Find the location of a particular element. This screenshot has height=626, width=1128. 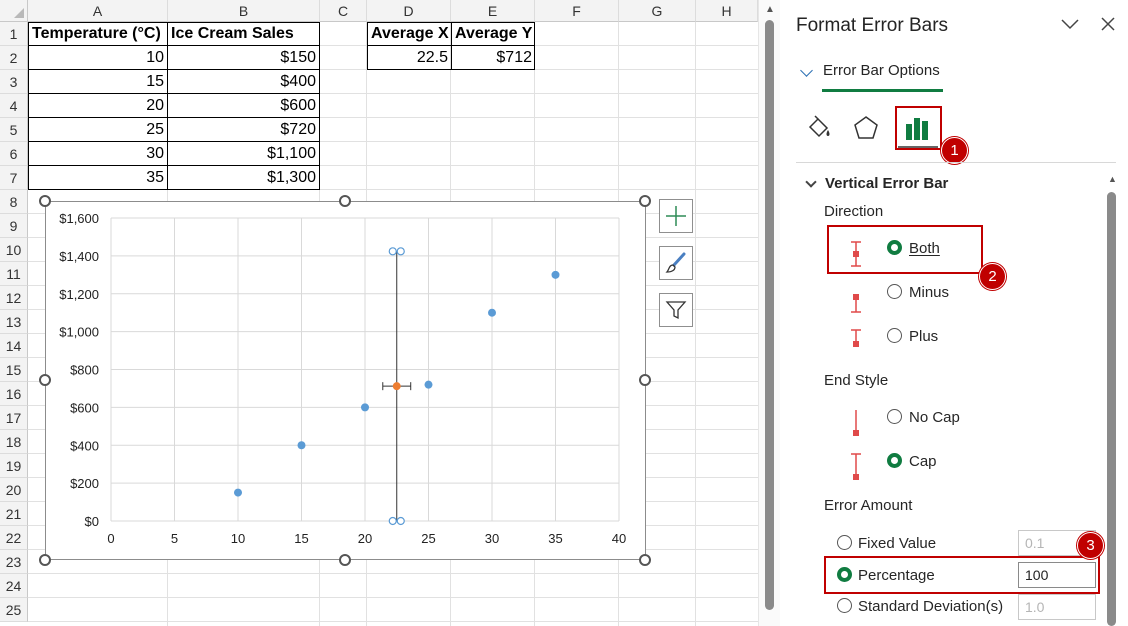

cell-a4: 20 is located at coordinates (155, 105).